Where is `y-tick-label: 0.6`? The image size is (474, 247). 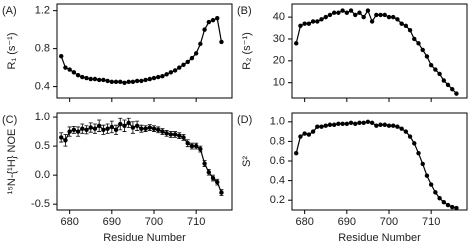 y-tick-label: 0.6 is located at coordinates (277, 161).